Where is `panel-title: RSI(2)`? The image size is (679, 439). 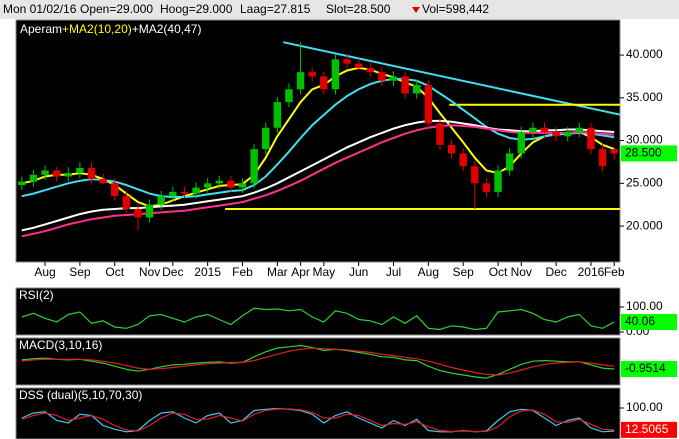
panel-title: RSI(2) is located at coordinates (36, 295).